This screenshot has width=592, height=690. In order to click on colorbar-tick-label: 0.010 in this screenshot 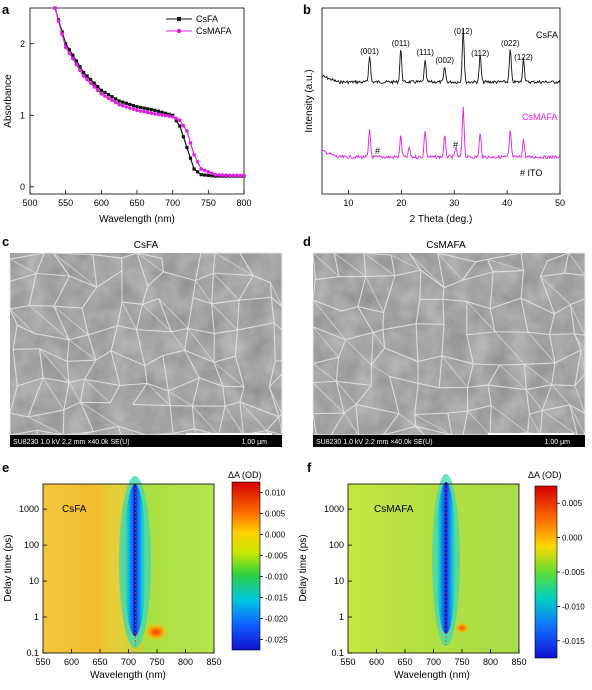, I will do `click(275, 493)`.